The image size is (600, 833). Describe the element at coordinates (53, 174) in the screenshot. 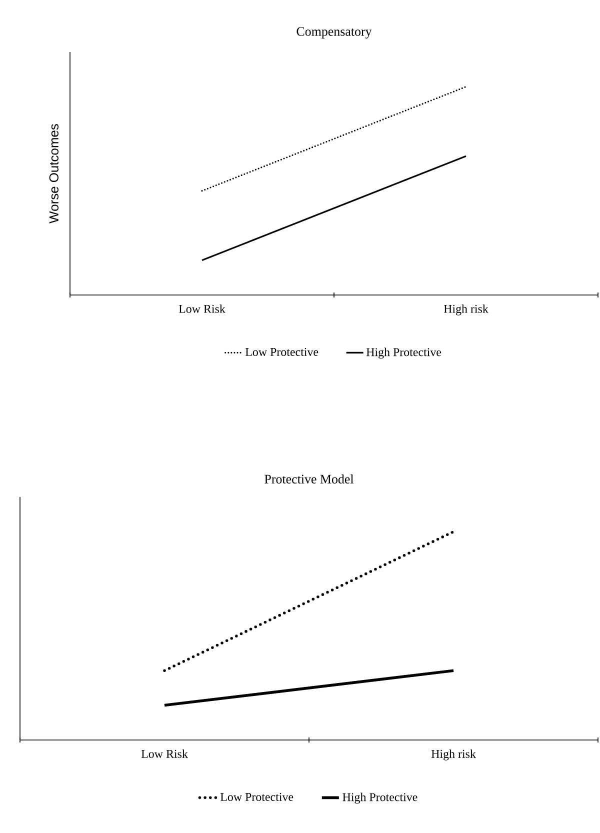

I see `y-axis-title: Worse Outcomes` at that location.